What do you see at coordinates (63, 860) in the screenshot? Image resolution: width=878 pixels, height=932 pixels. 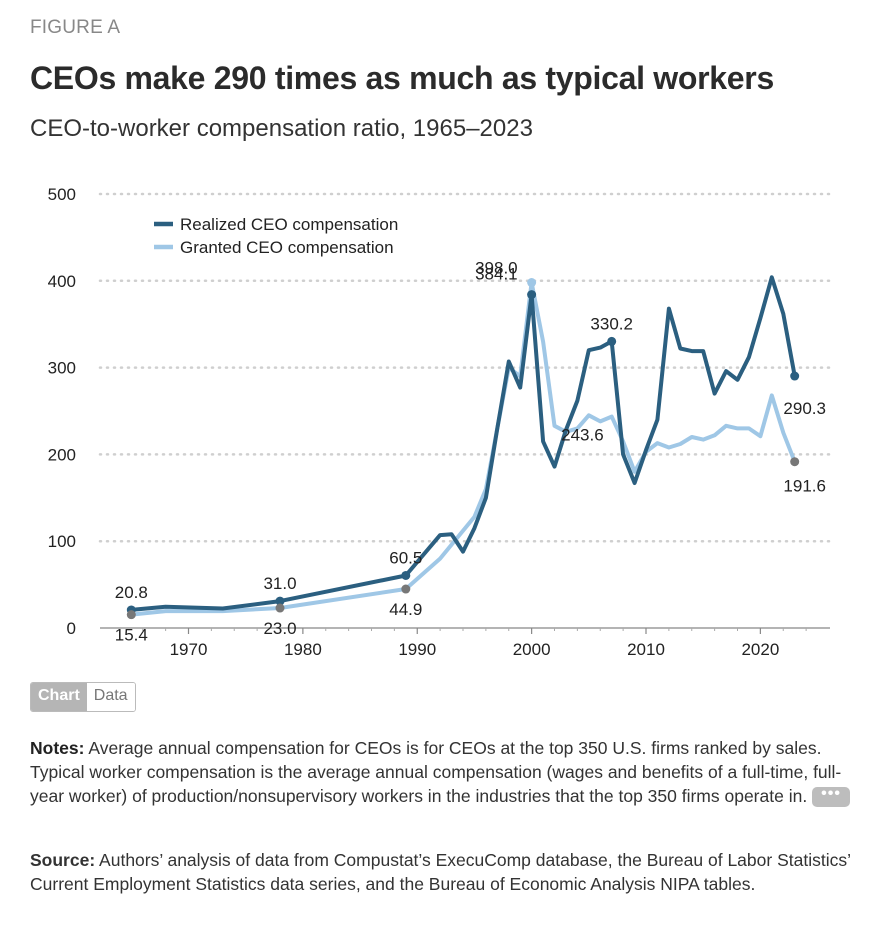 I see `source-label: Source:` at bounding box center [63, 860].